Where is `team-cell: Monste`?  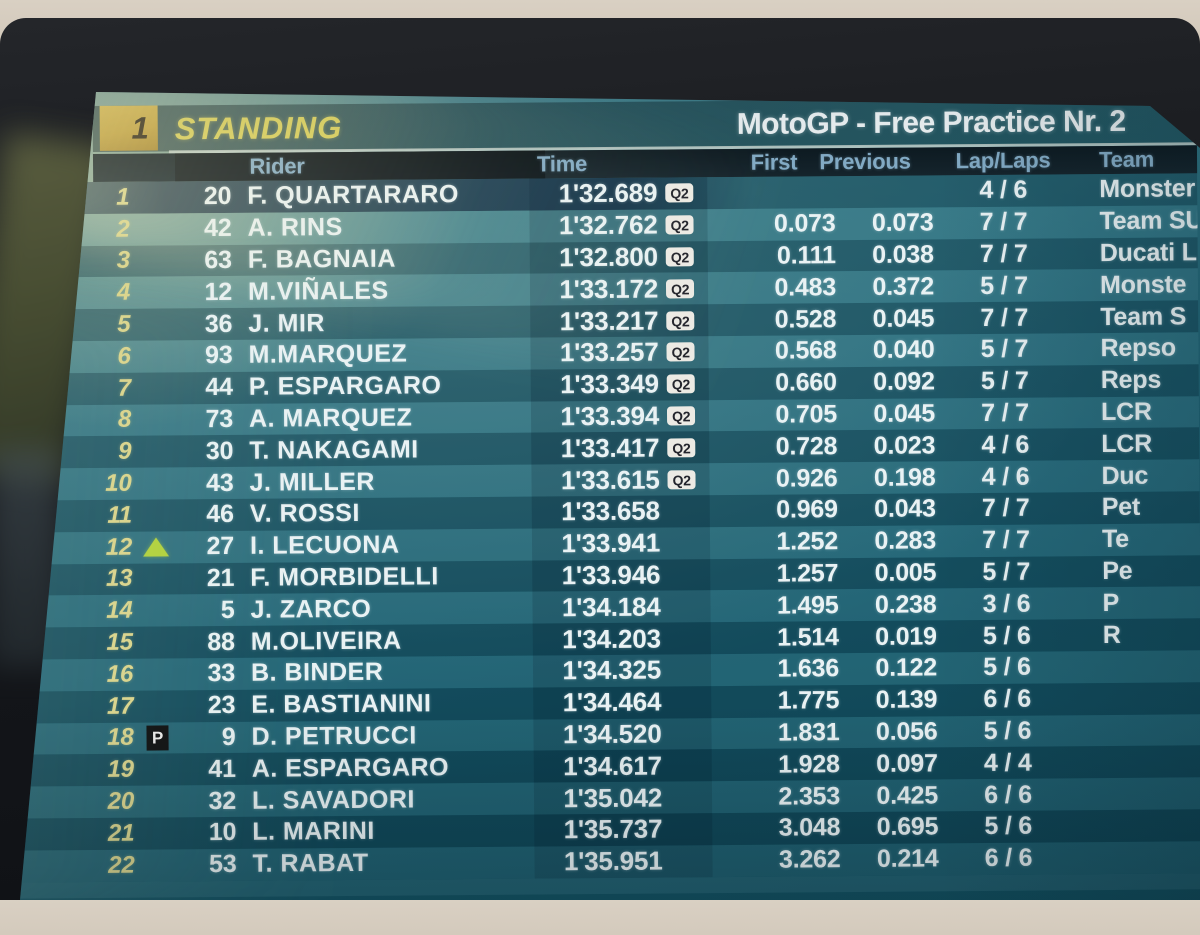
team-cell: Monste is located at coordinates (1143, 284).